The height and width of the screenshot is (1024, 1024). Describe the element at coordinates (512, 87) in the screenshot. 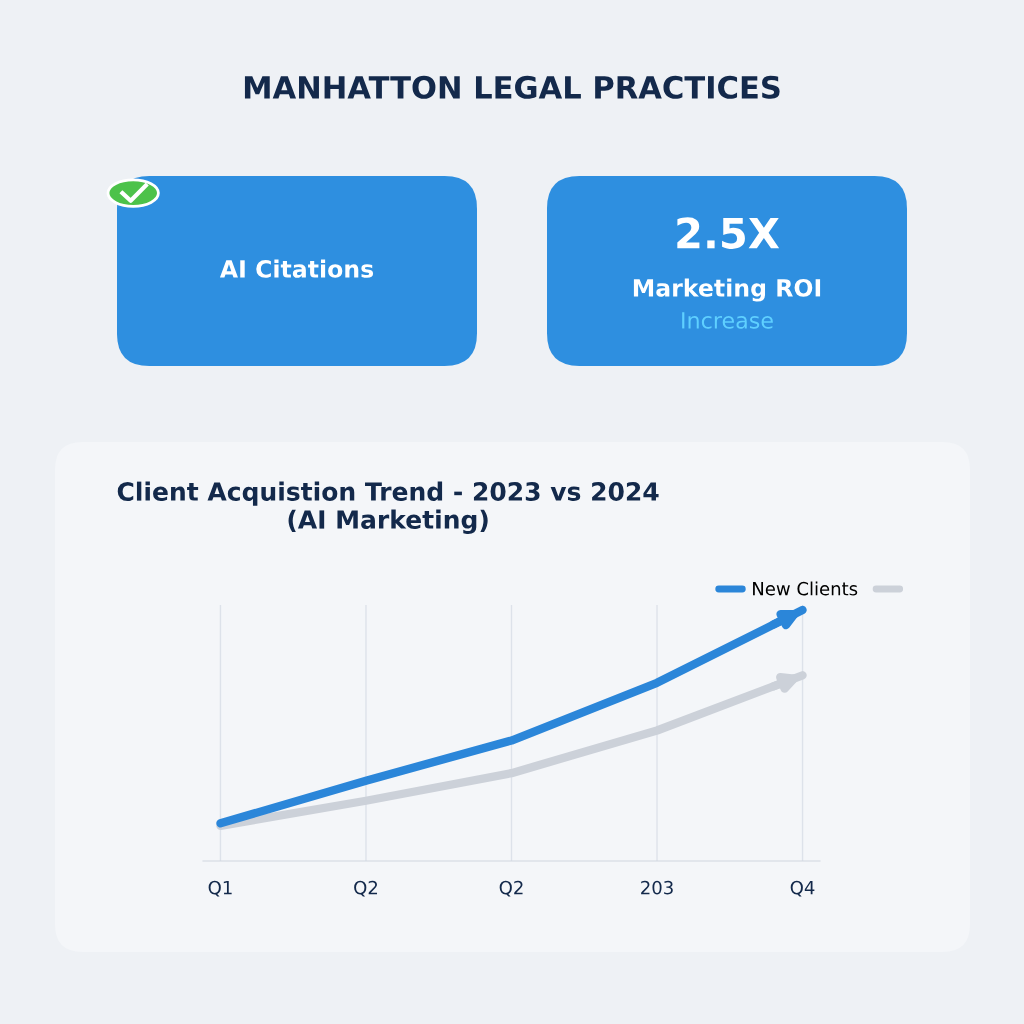

I see `text: MANHATTON LEGAL PRACTICES` at that location.